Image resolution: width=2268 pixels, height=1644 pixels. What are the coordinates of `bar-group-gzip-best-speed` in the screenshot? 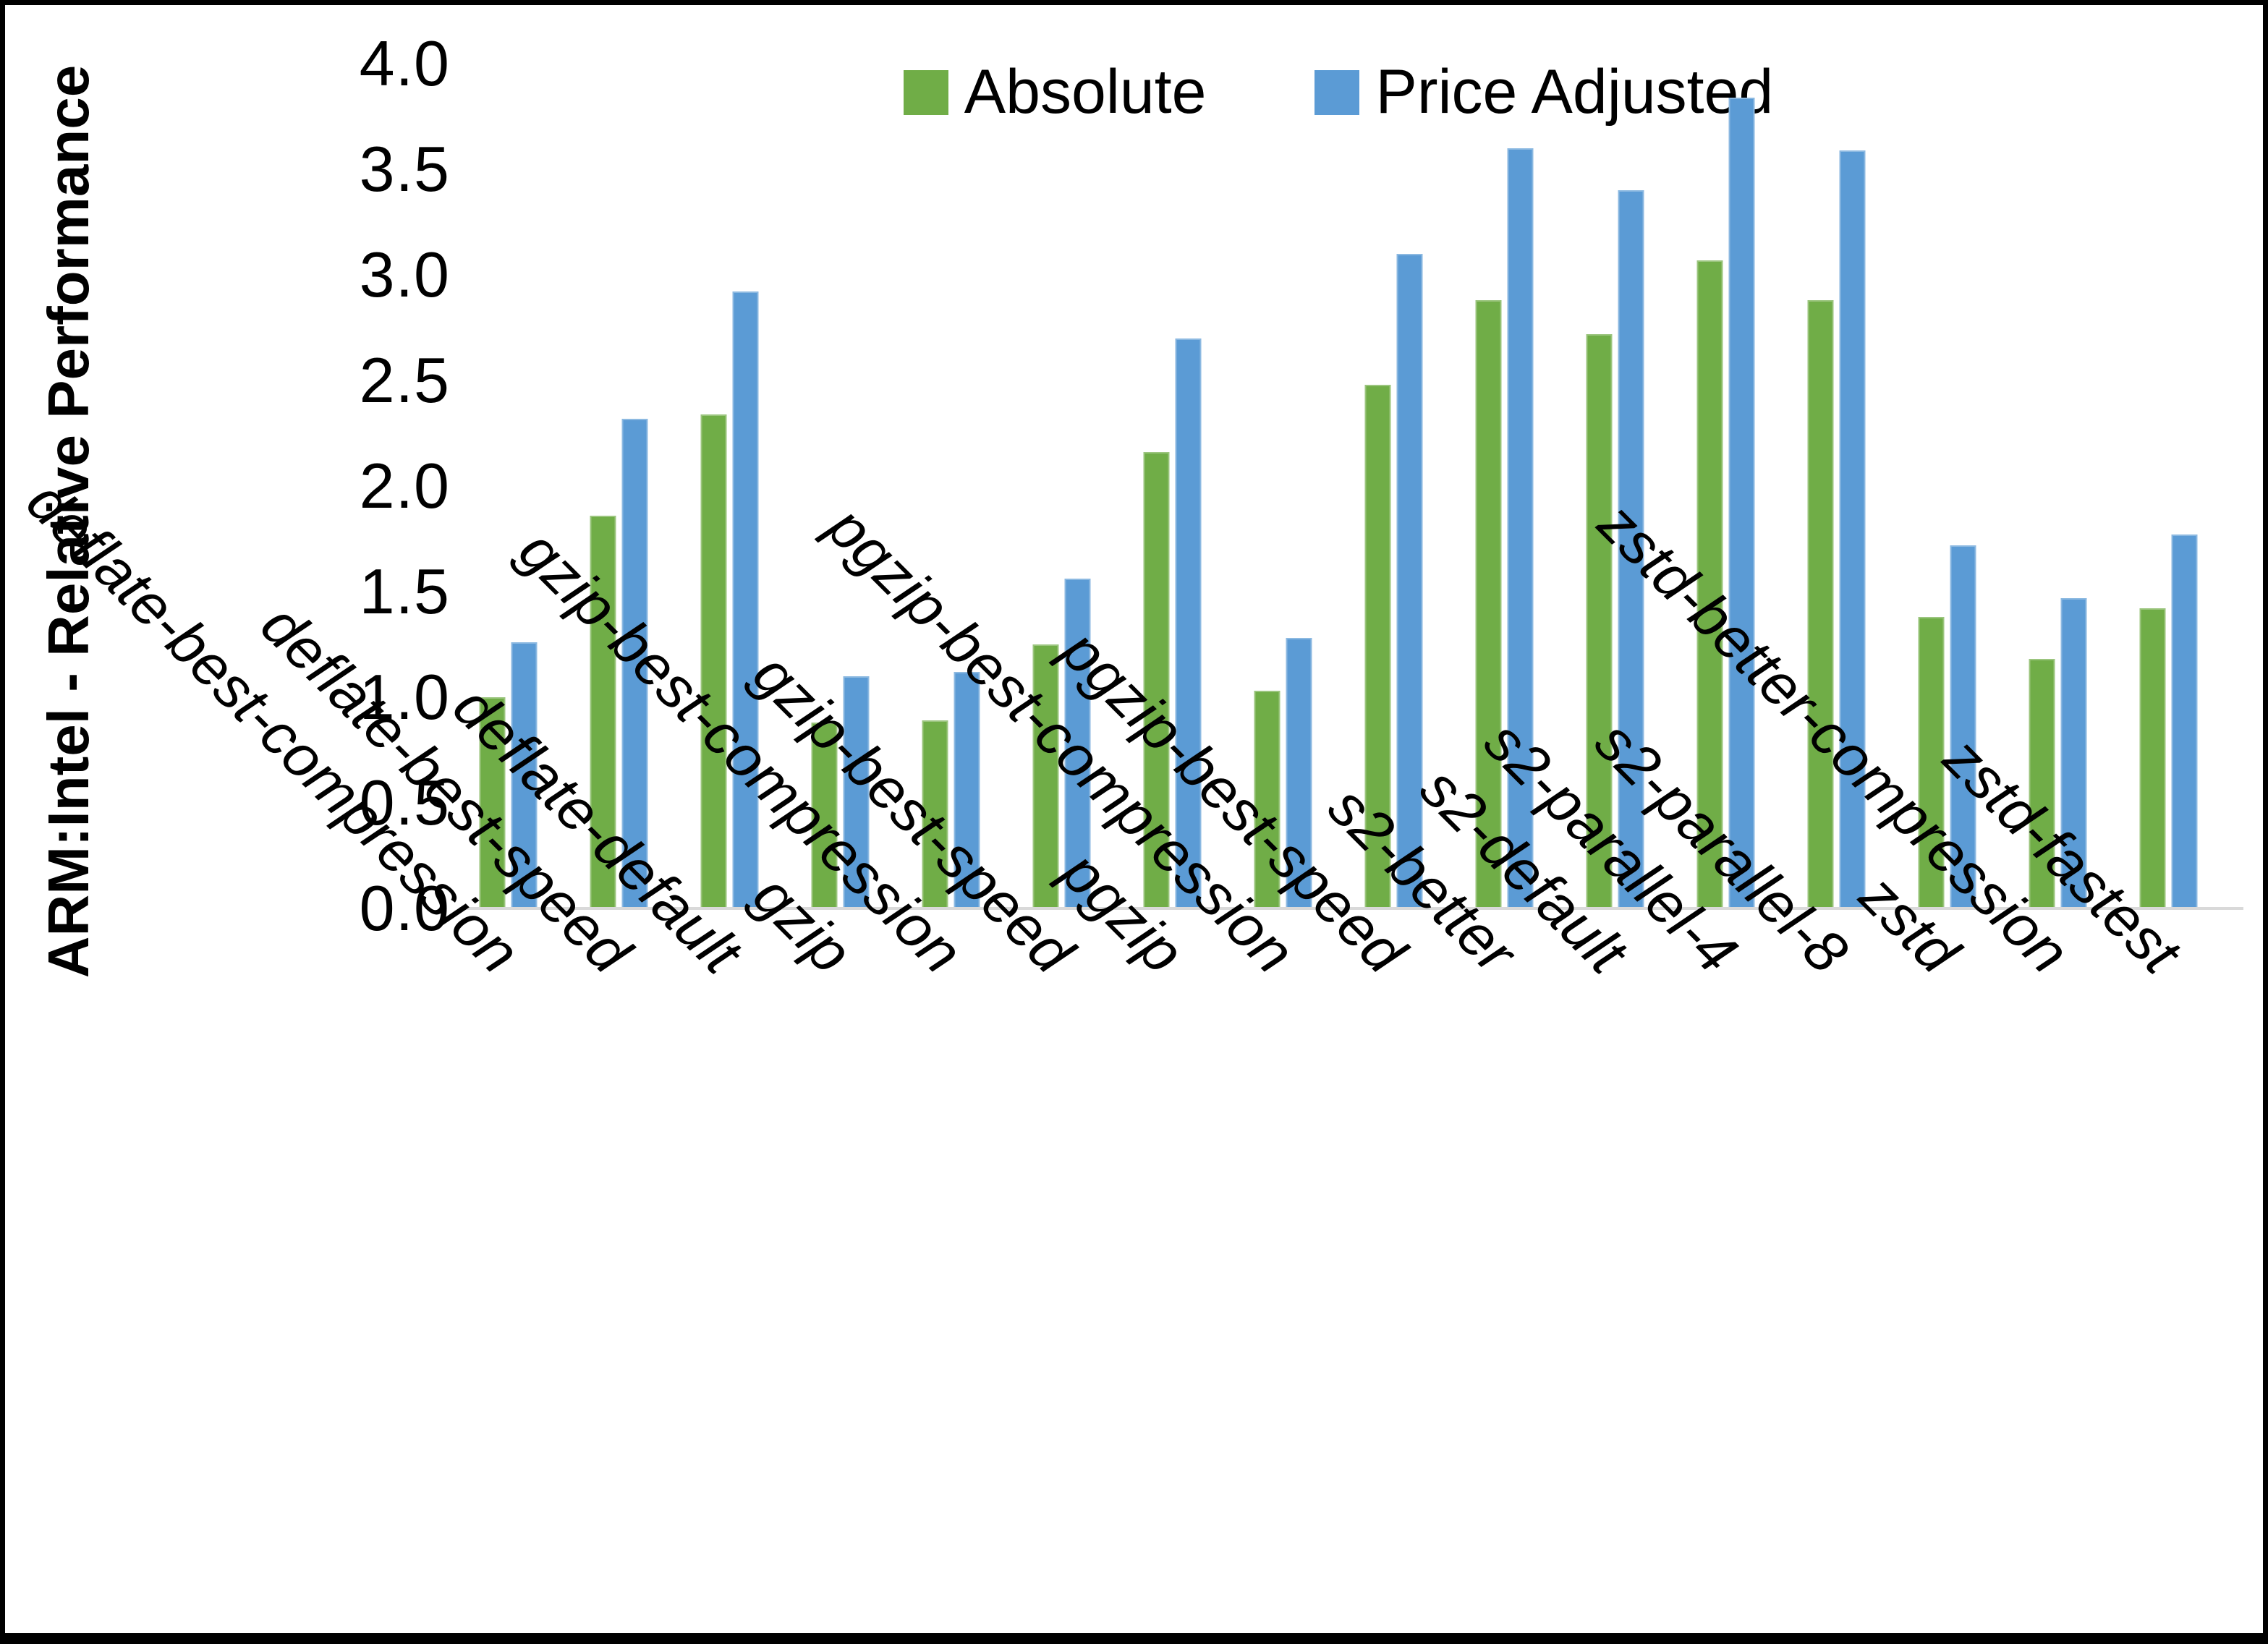 It's located at (1064, 486).